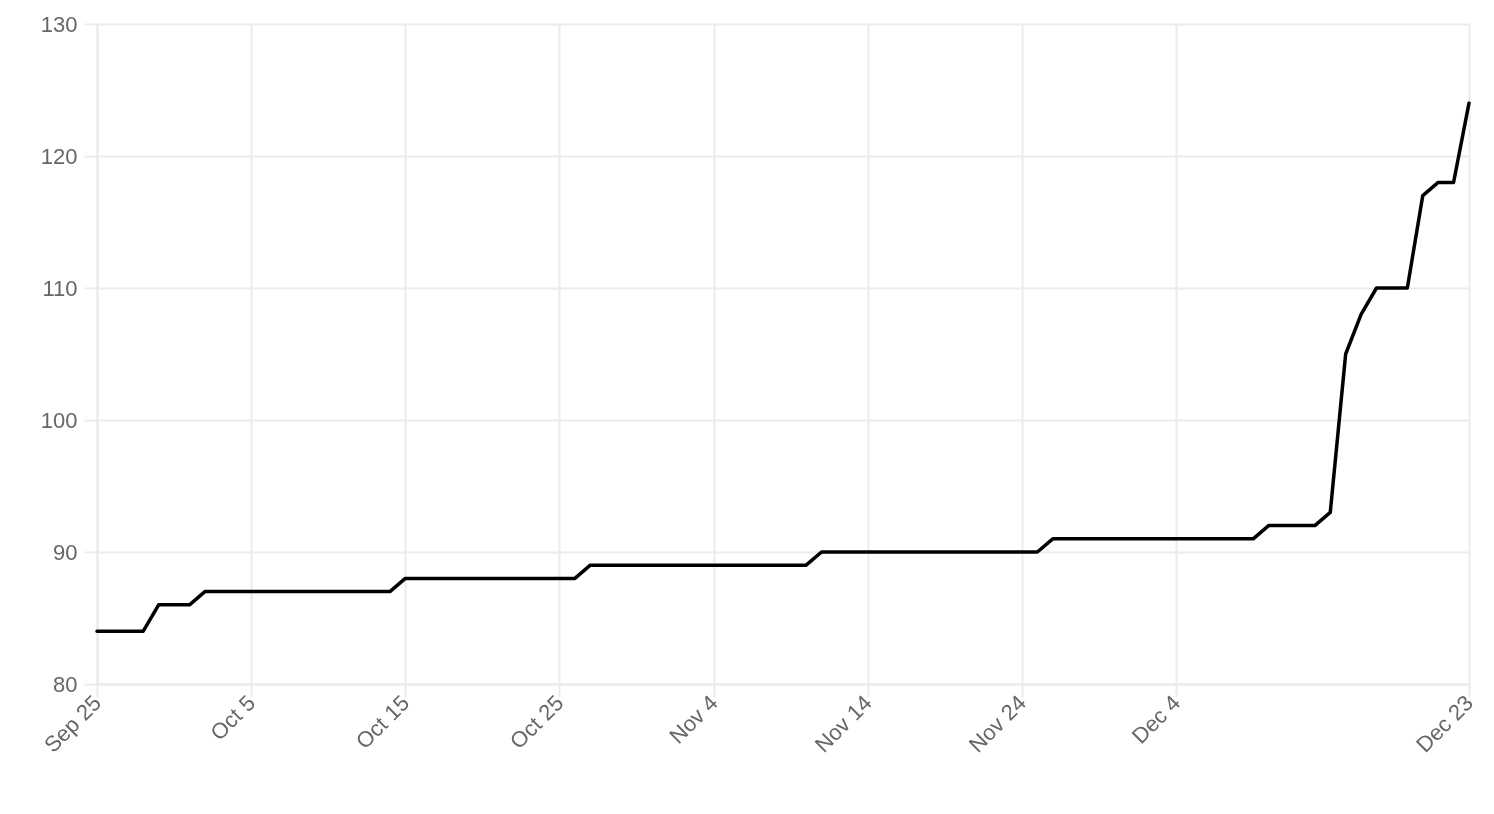  I want to click on y-tick-label: 130, so click(59, 24).